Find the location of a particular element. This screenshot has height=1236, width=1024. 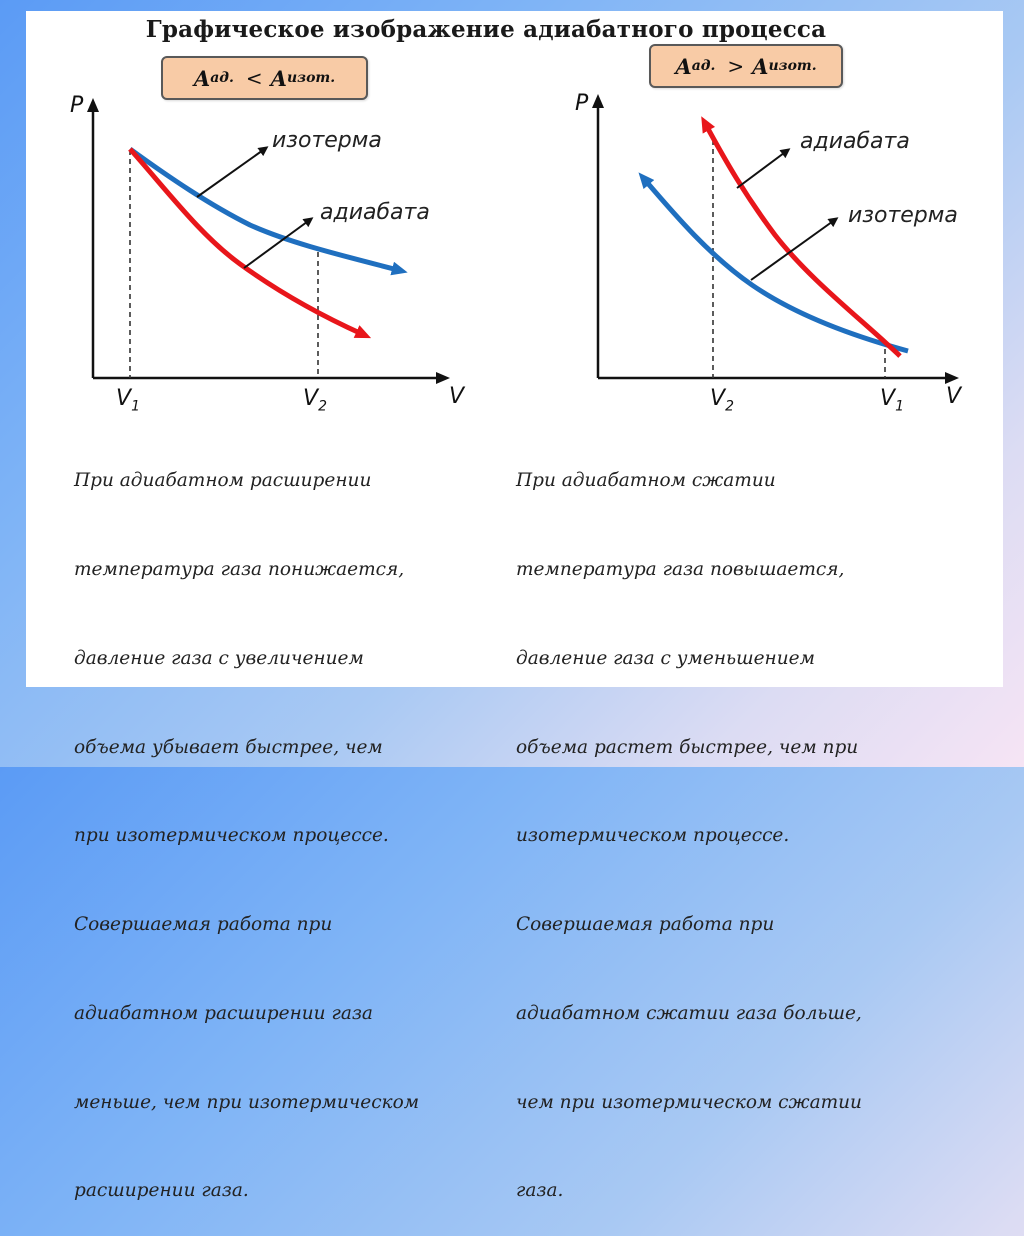

left-tick-v1: V1 is located at coordinates (128, 400).